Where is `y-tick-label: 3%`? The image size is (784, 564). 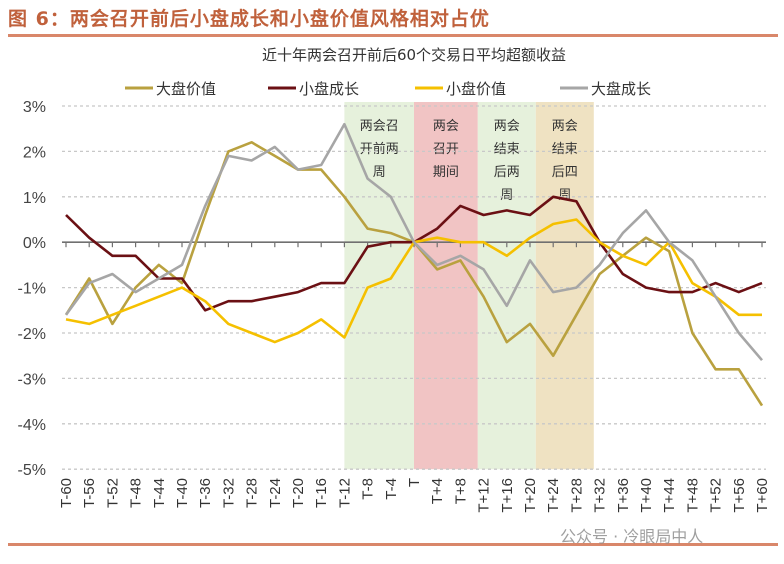 y-tick-label: 3% is located at coordinates (34, 107).